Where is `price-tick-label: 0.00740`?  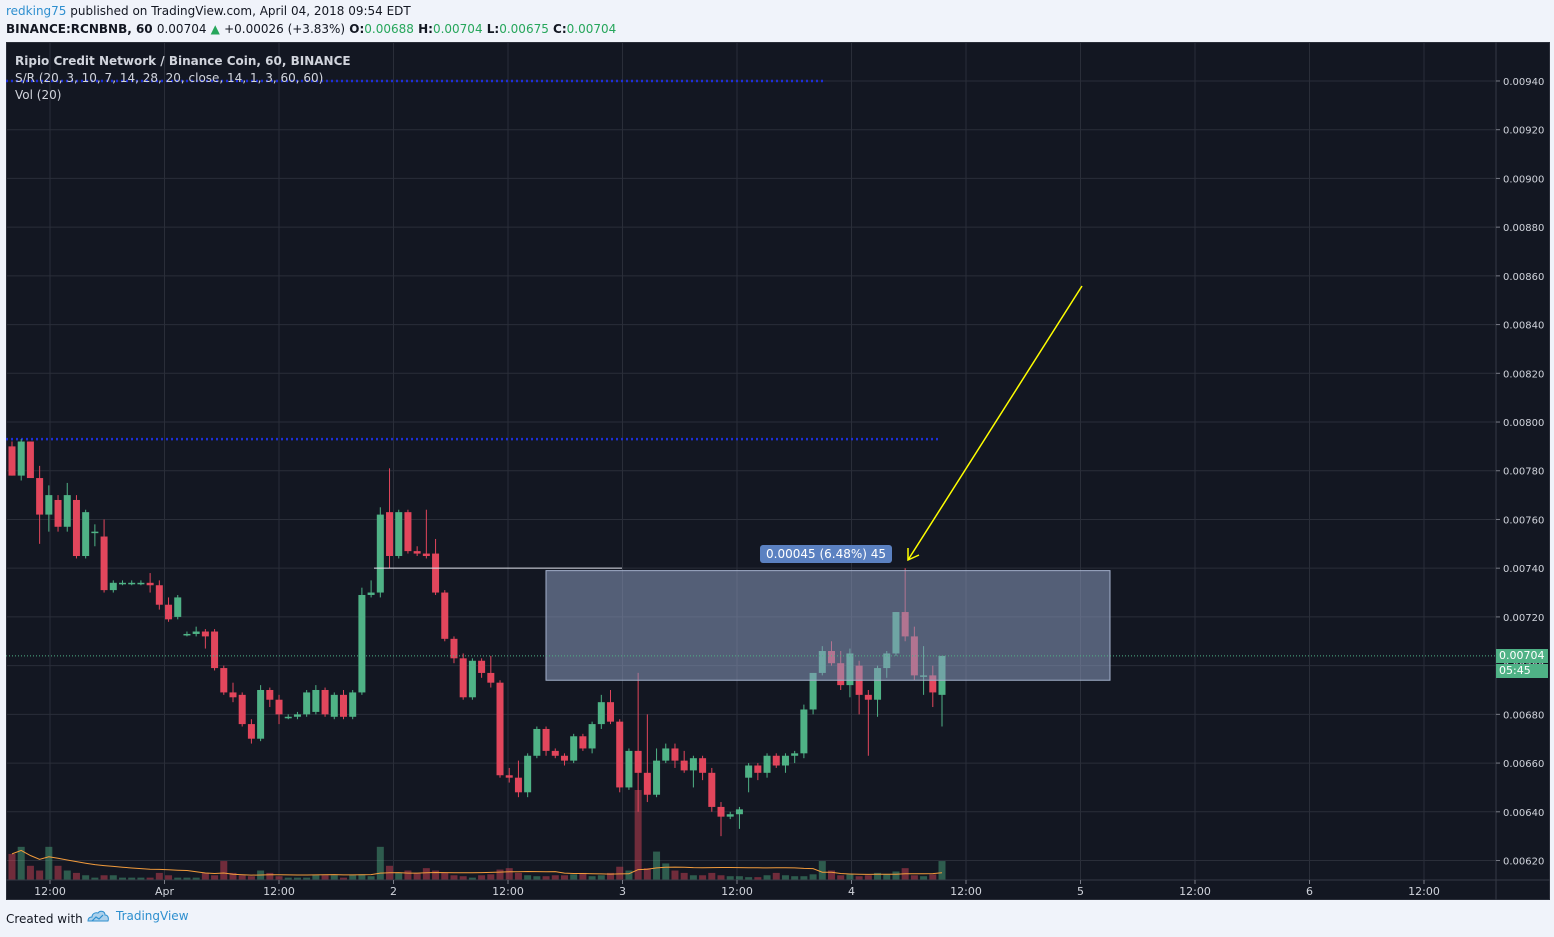 price-tick-label: 0.00740 is located at coordinates (1523, 569).